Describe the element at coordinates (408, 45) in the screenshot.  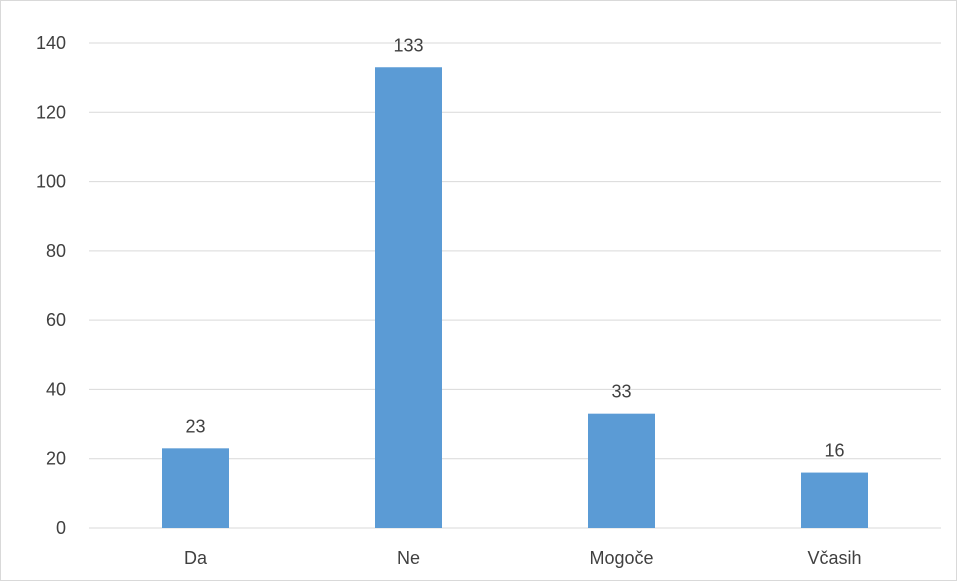
I see `data-label-ne: 133` at that location.